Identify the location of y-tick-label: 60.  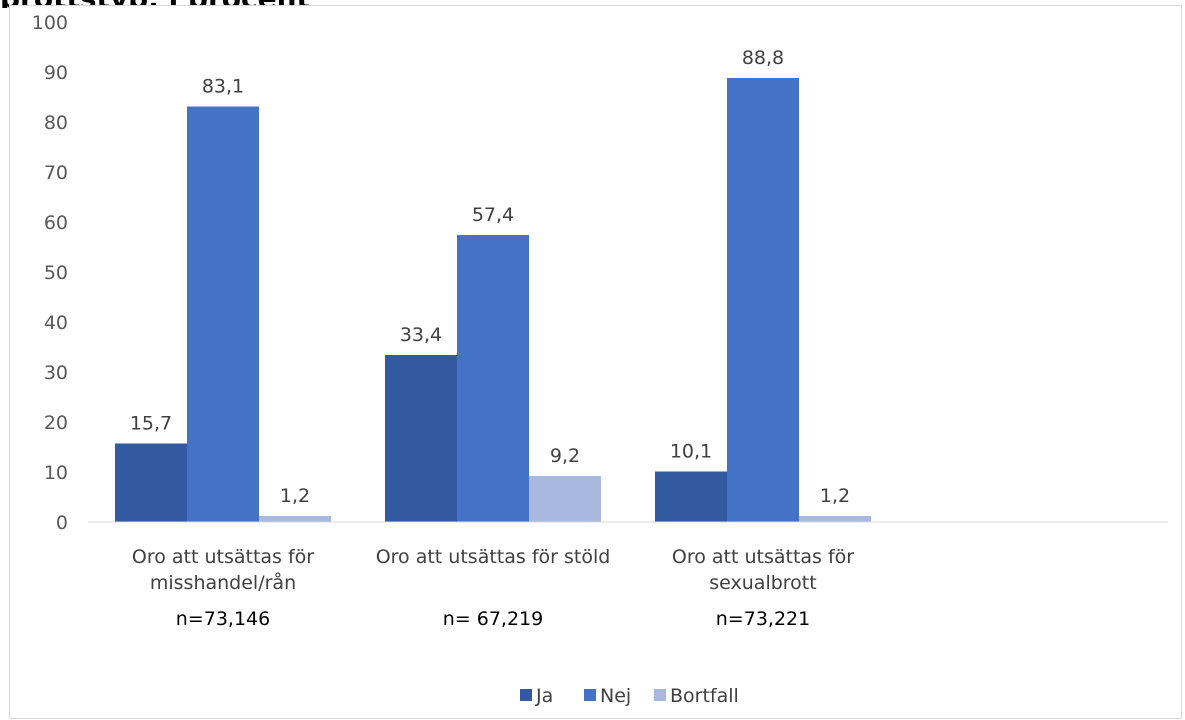
(56, 223).